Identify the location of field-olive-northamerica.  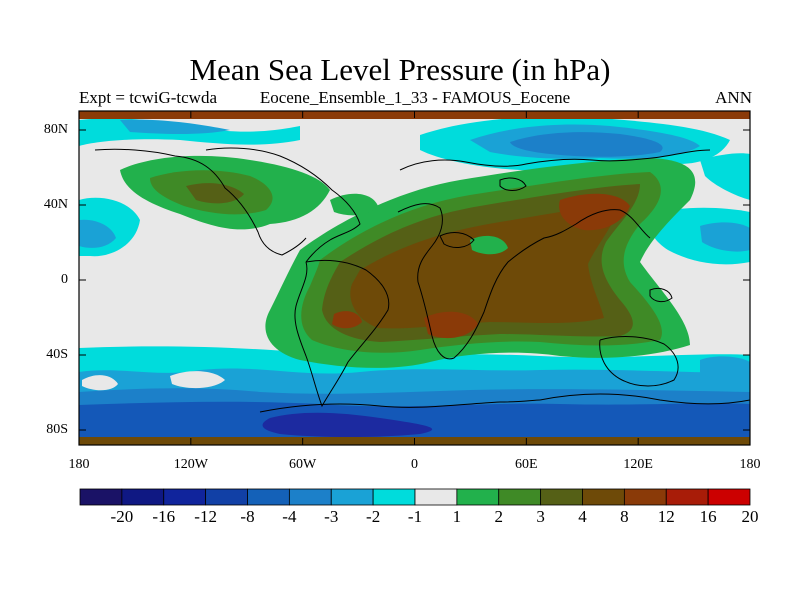
(215, 193).